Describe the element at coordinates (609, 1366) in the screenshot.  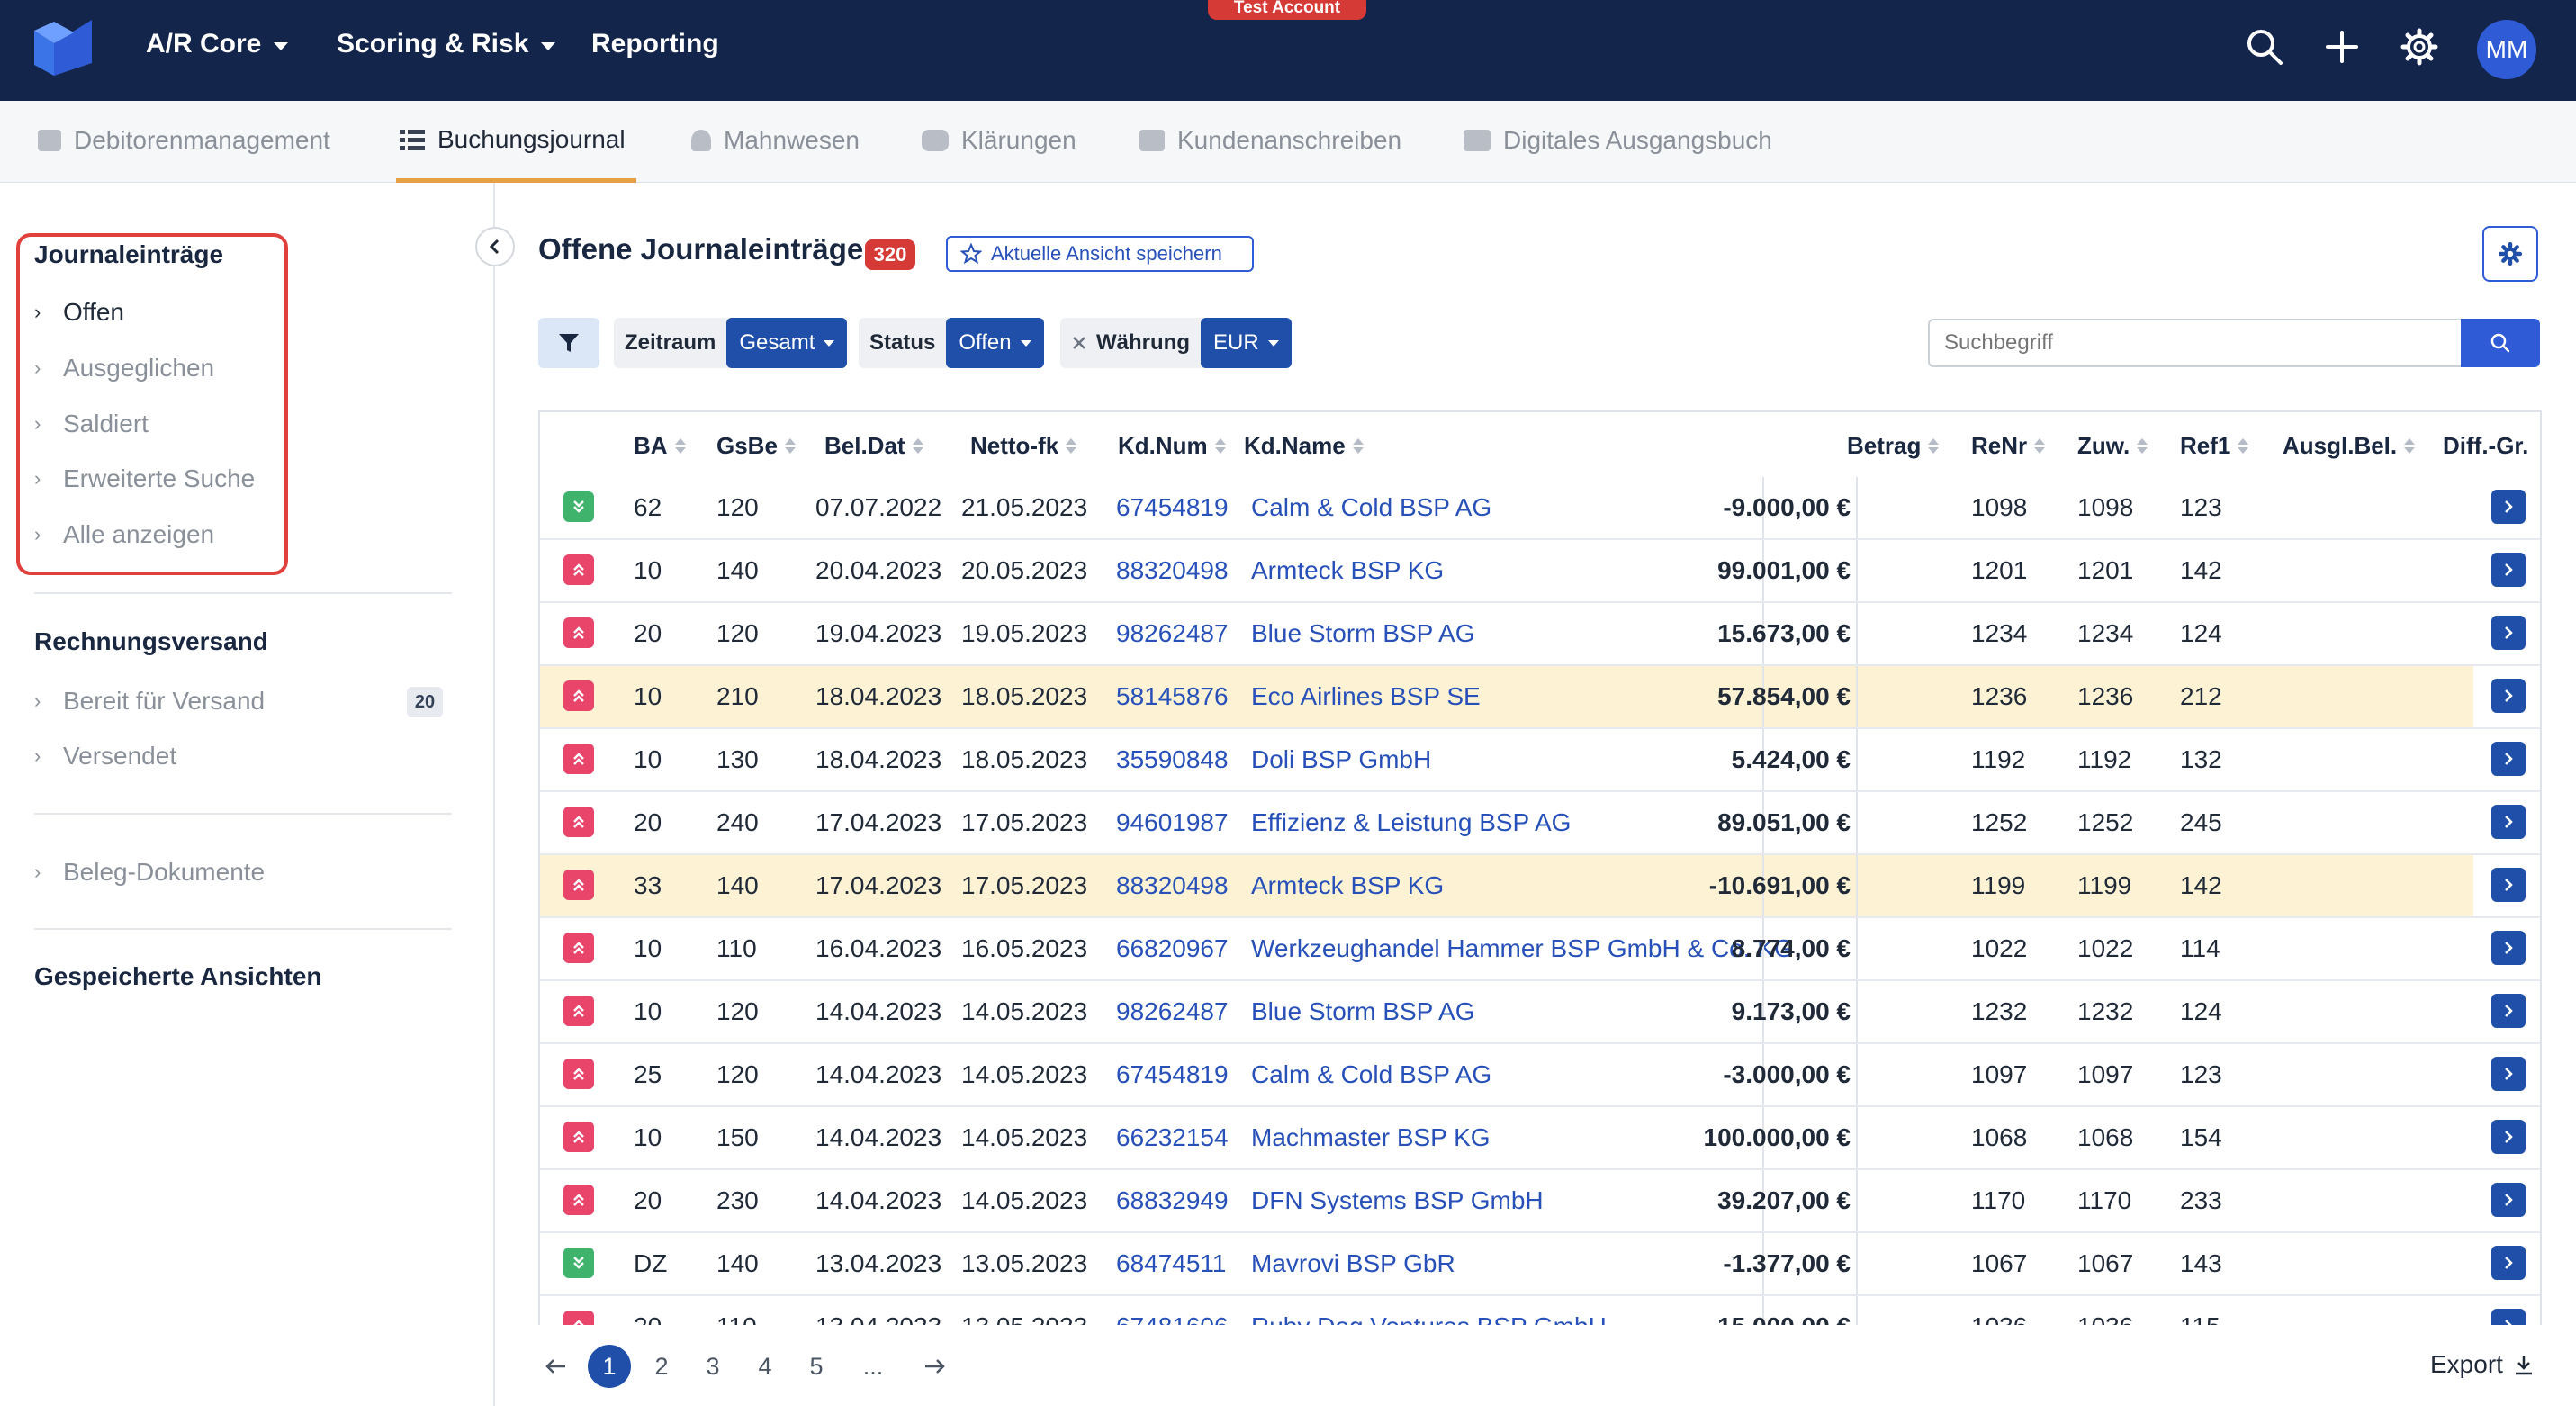
I see `page-button-1: 1` at that location.